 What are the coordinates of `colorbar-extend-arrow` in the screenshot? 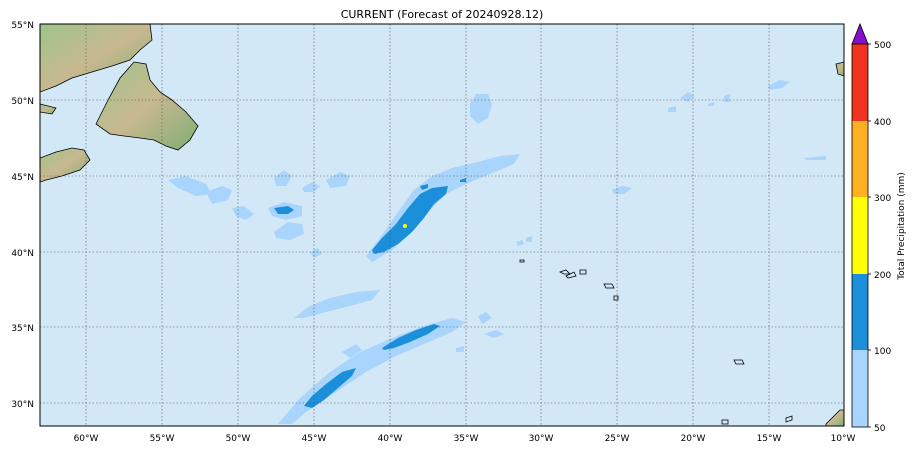 It's located at (860, 33).